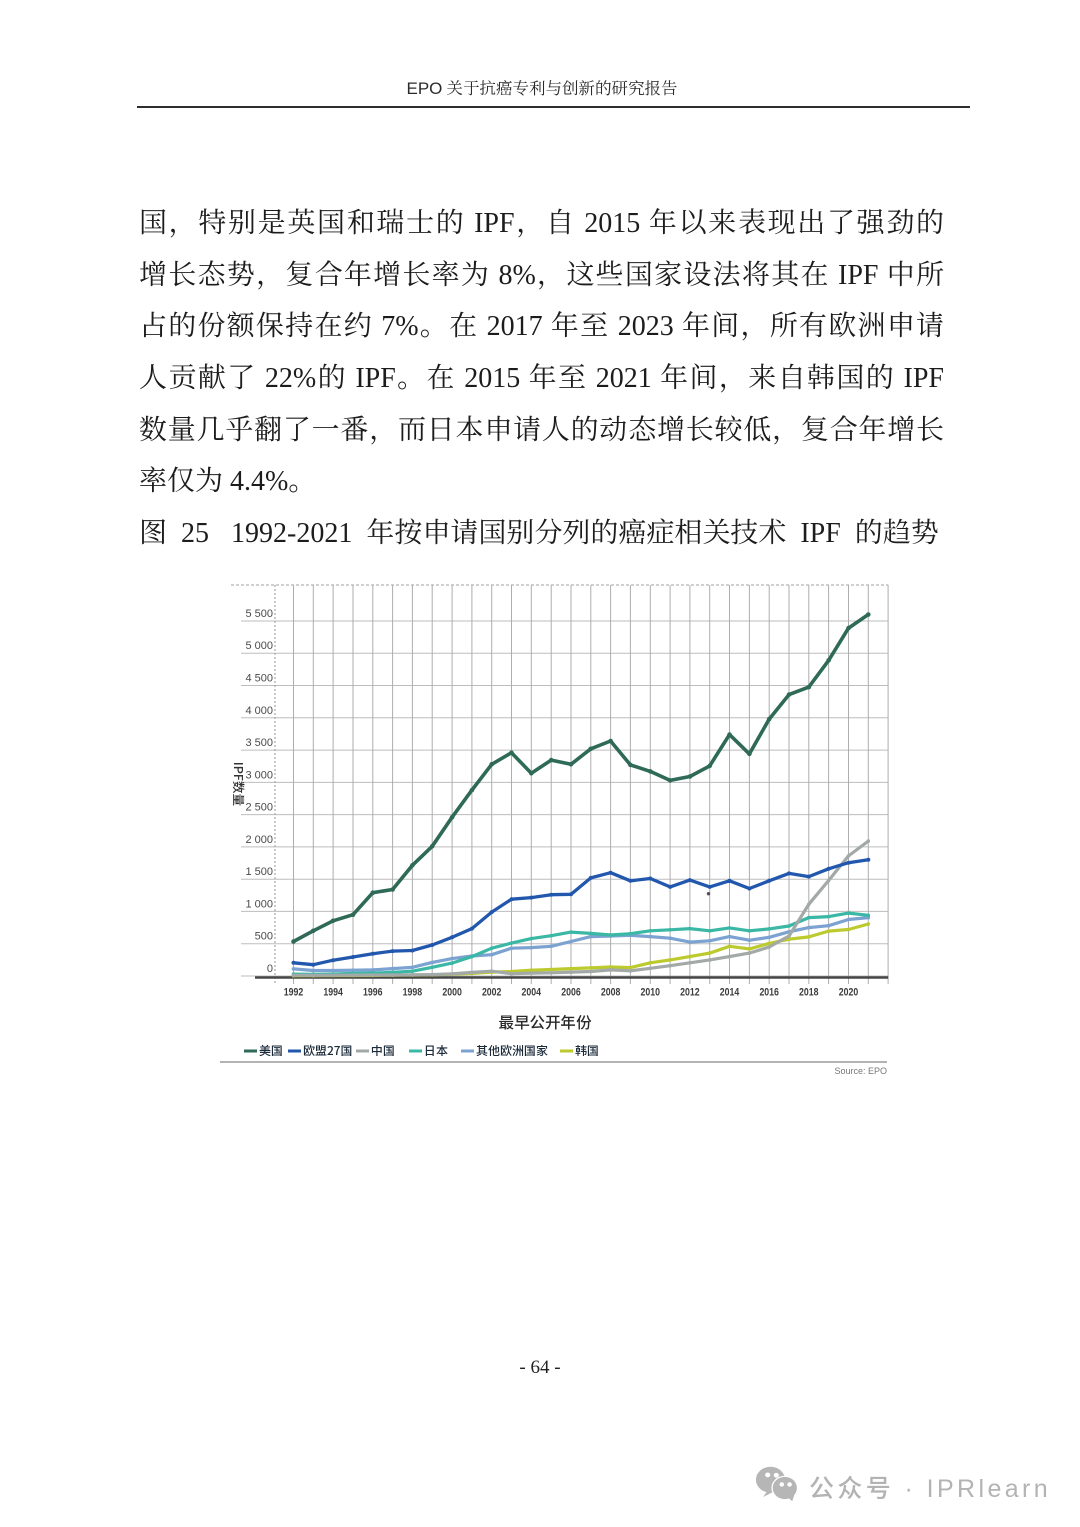 The width and height of the screenshot is (1080, 1527). I want to click on svg-text: IPF数量, so click(239, 784).